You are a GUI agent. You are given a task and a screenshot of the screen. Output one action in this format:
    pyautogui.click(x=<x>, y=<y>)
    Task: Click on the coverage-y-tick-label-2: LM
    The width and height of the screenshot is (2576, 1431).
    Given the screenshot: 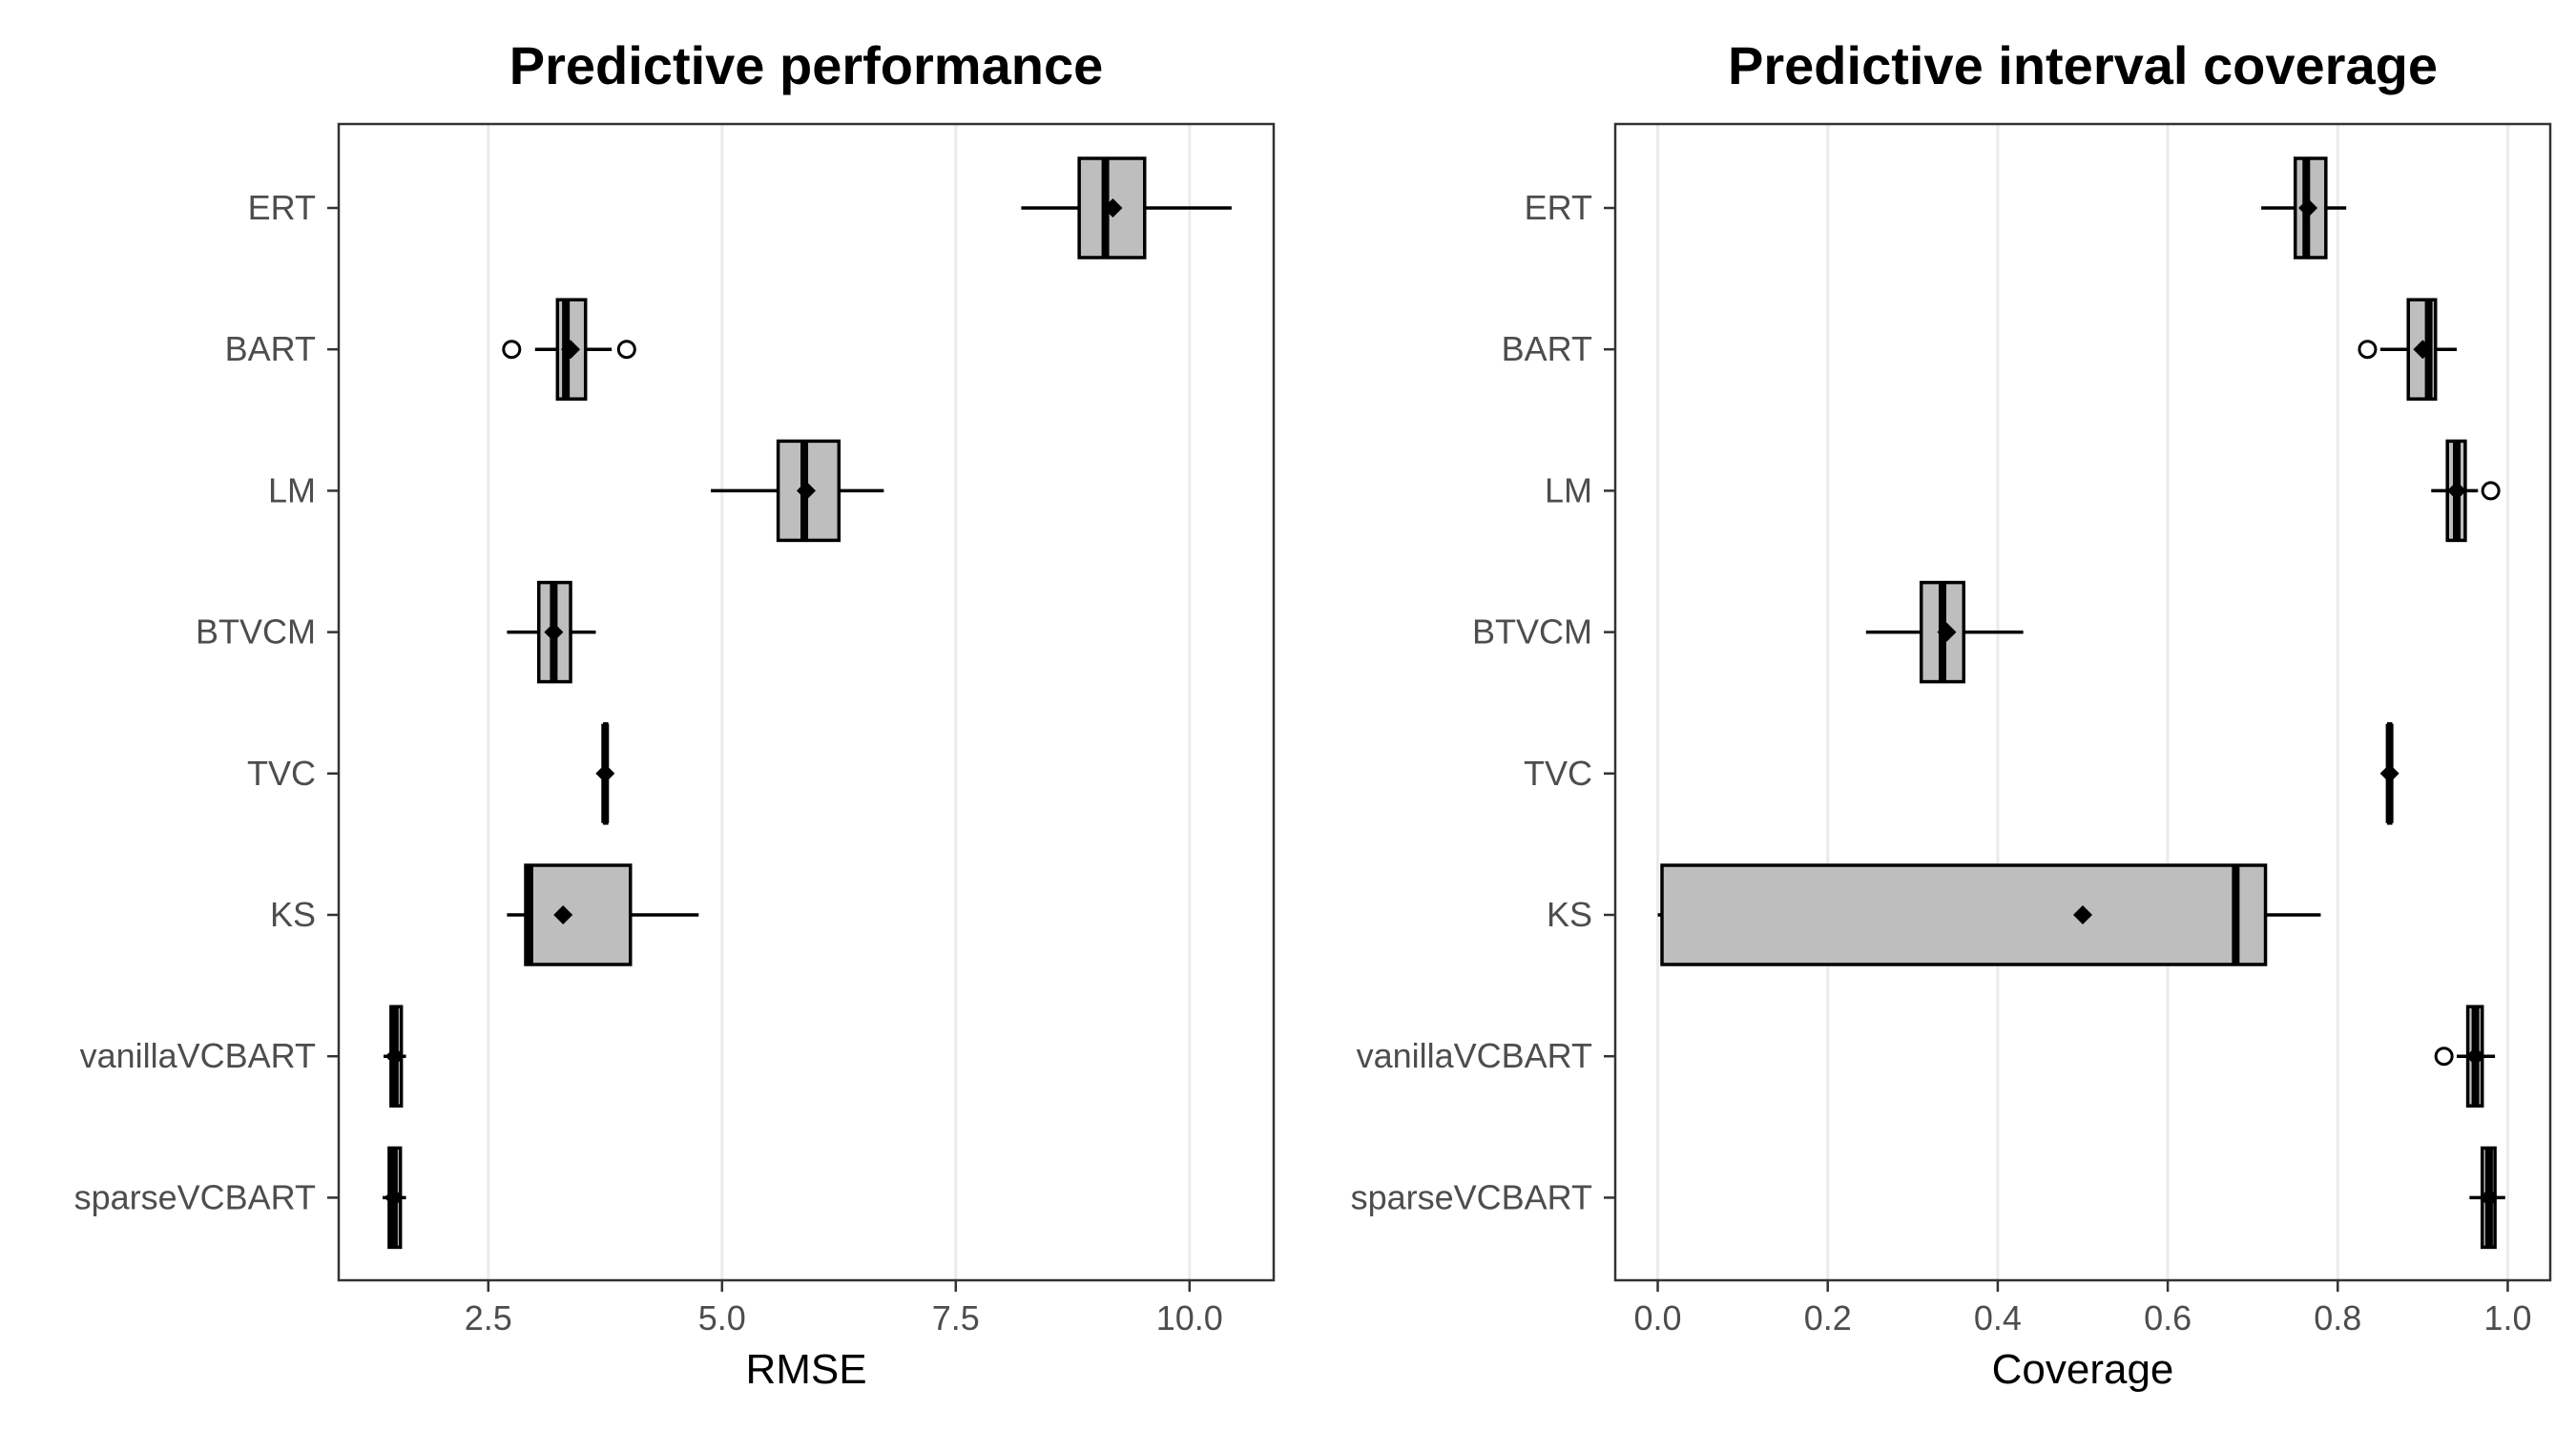 What is the action you would take?
    pyautogui.click(x=1568, y=490)
    